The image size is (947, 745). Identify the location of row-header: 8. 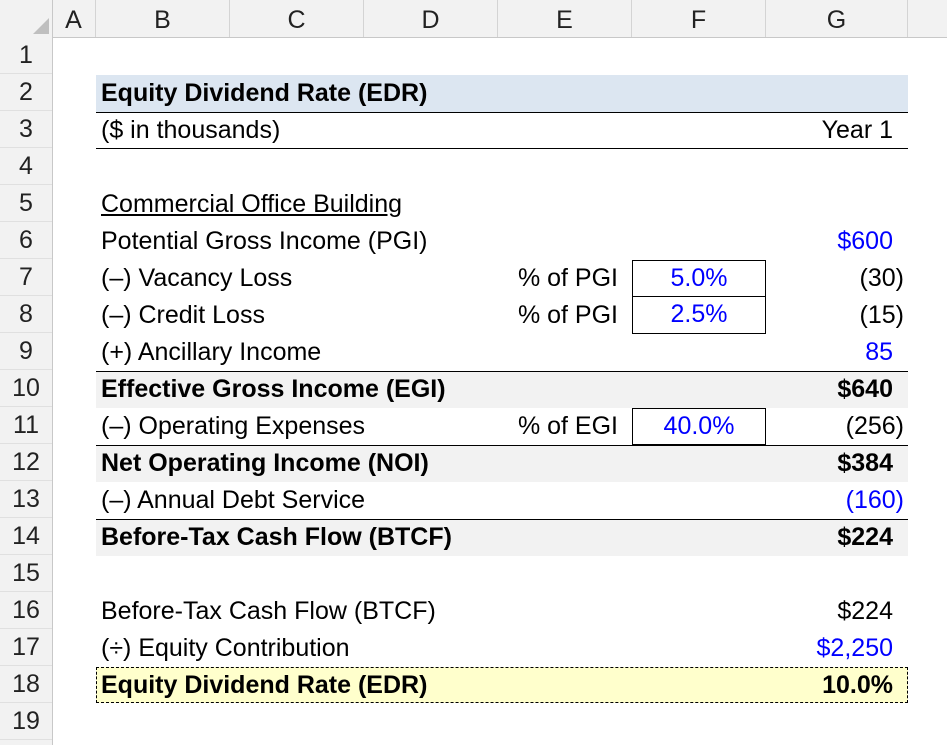
(26, 314).